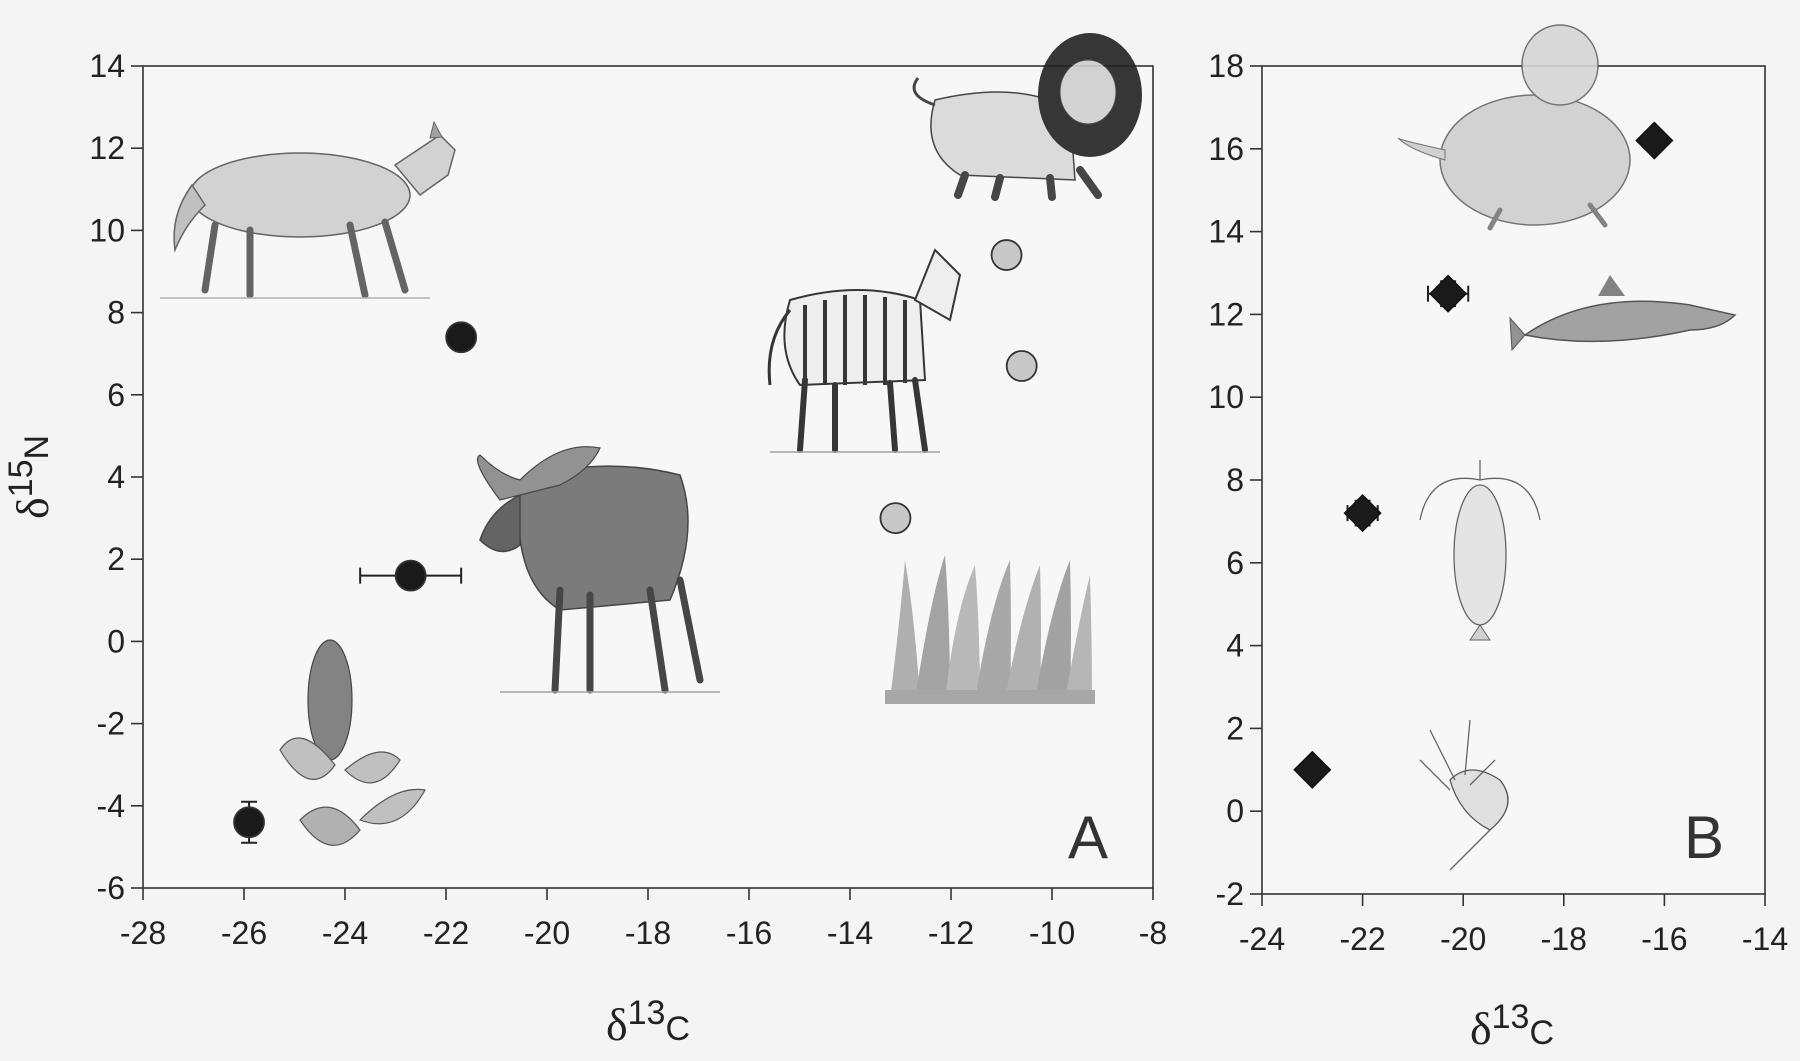  What do you see at coordinates (111, 806) in the screenshot?
I see `panel-a-y-tick-label: -4` at bounding box center [111, 806].